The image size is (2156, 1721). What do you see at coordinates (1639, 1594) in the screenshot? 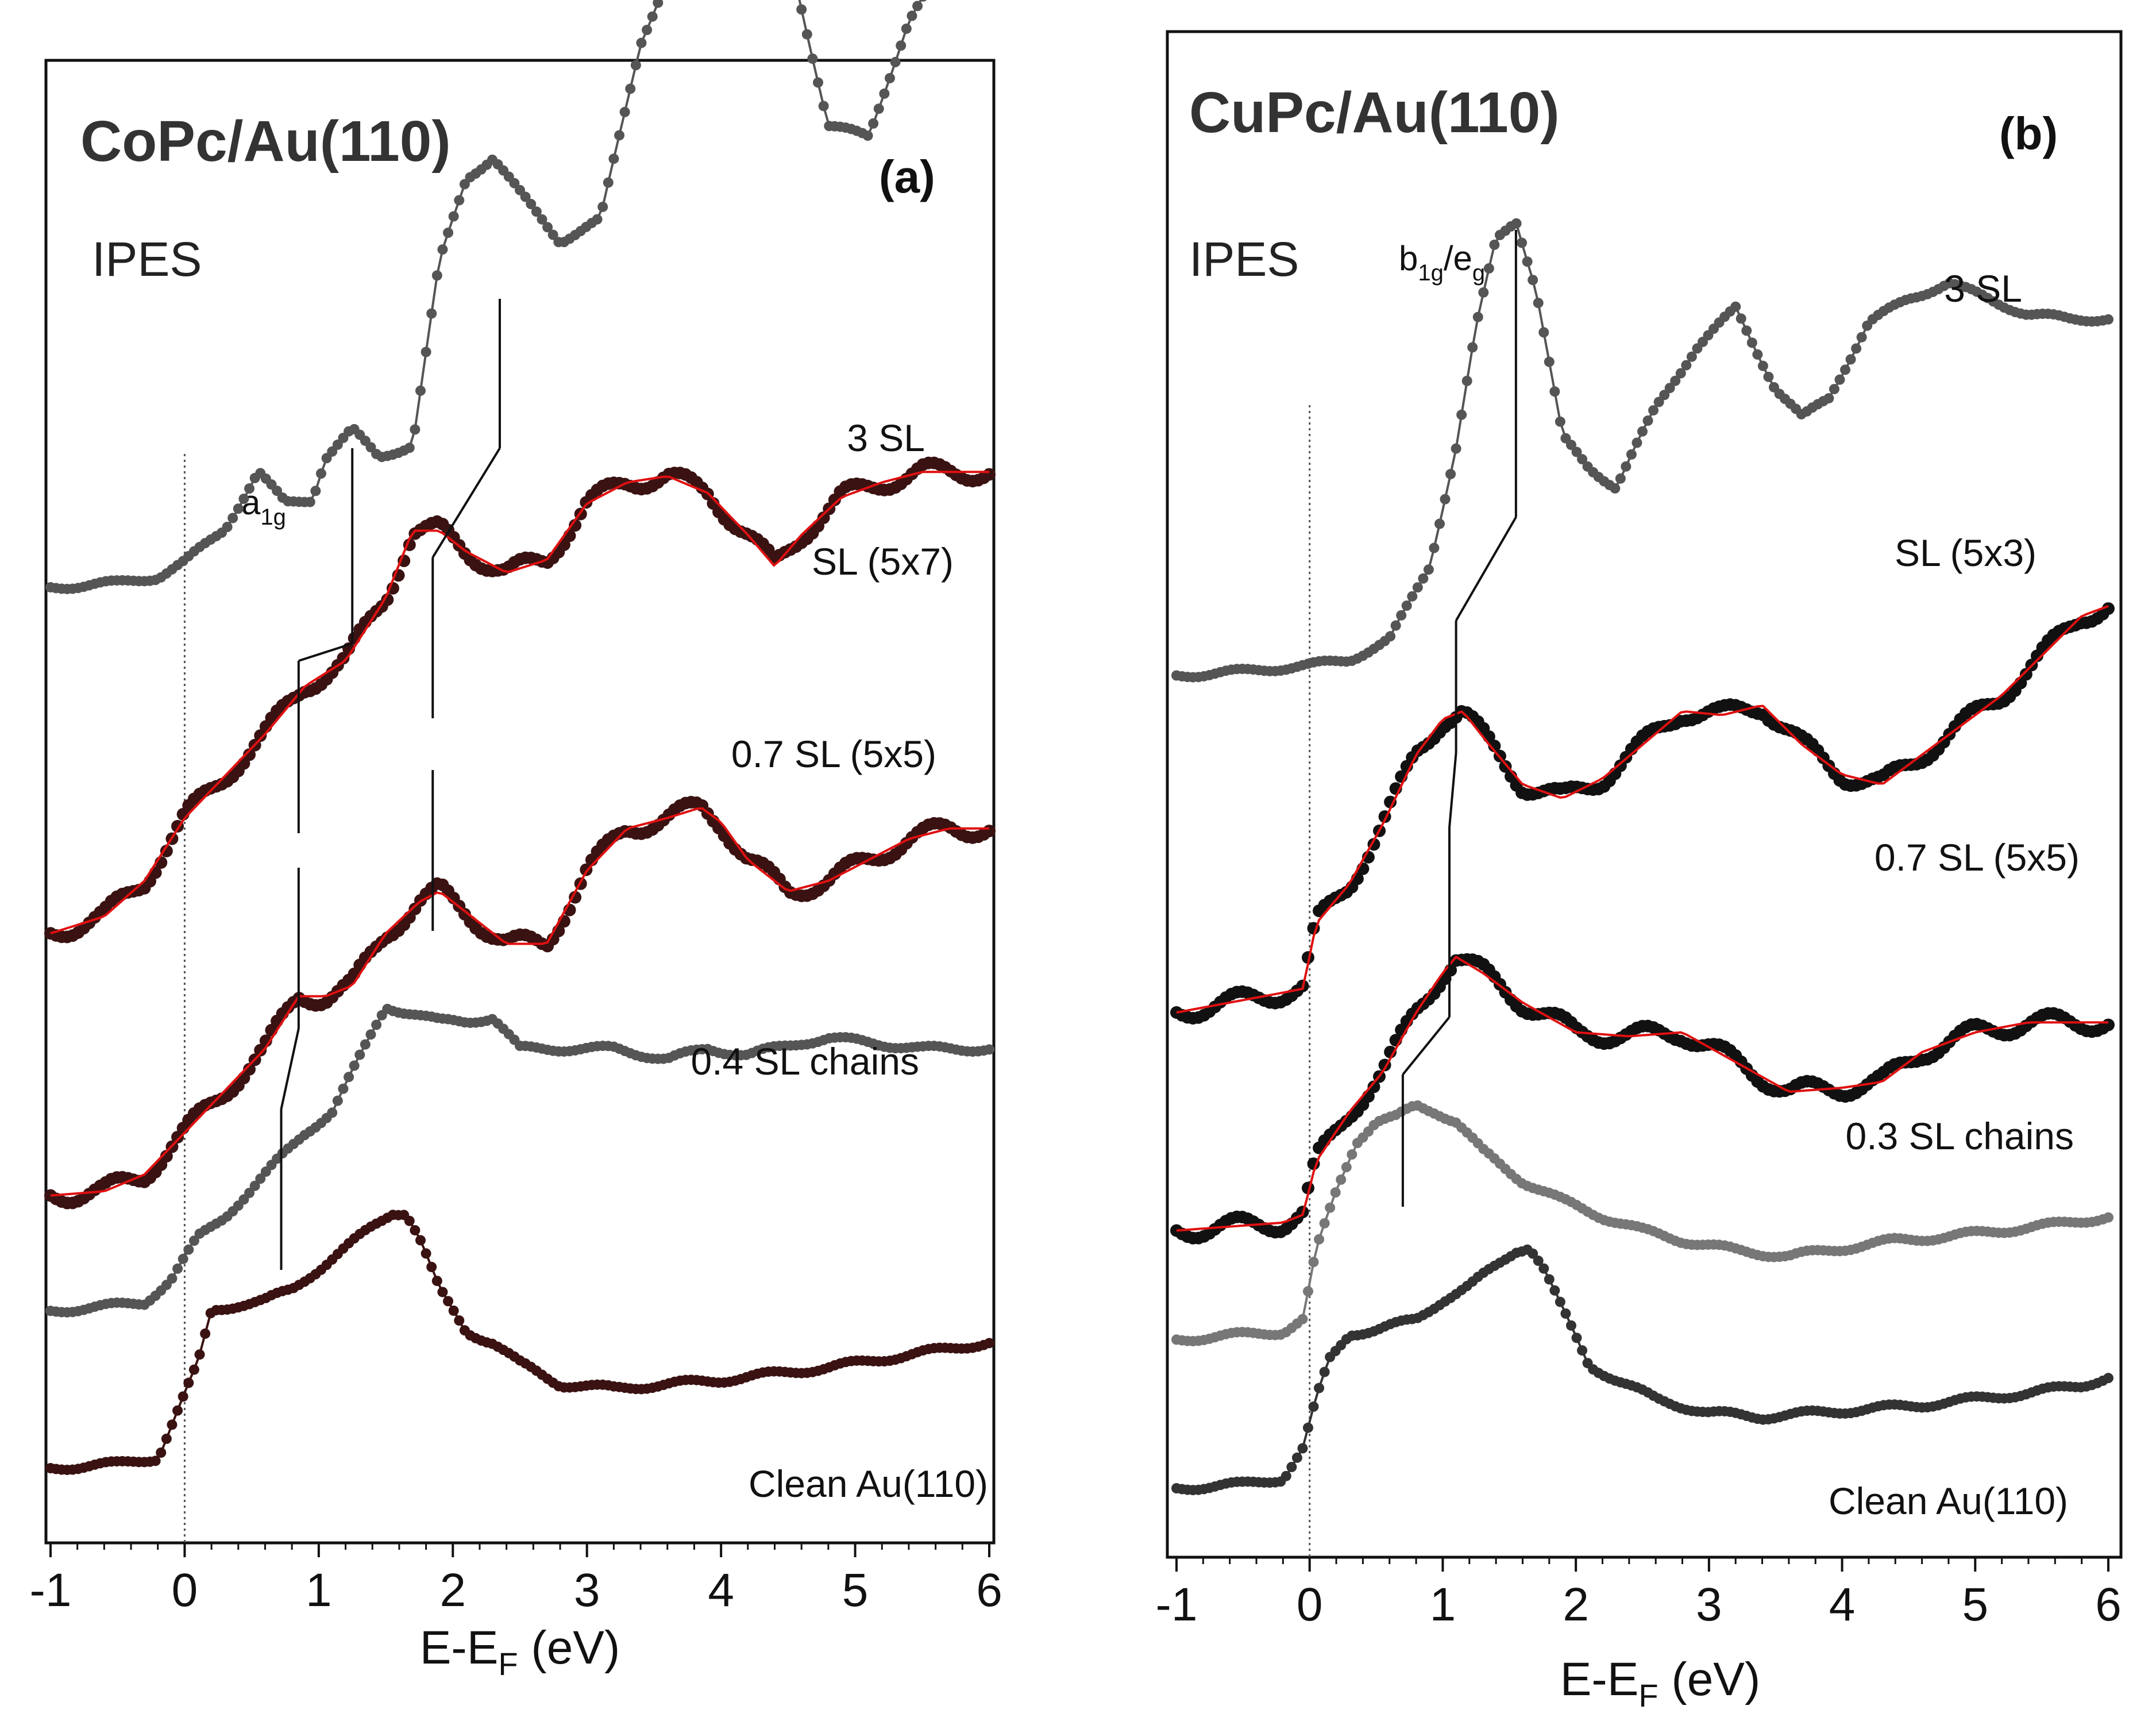
I see `panel-b-x-axis: -1 0 1 2 3 4 5 6` at bounding box center [1639, 1594].